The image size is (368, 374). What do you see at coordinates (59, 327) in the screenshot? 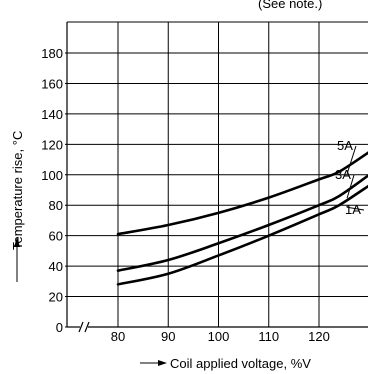
I see `y-tick-label-0: 0` at bounding box center [59, 327].